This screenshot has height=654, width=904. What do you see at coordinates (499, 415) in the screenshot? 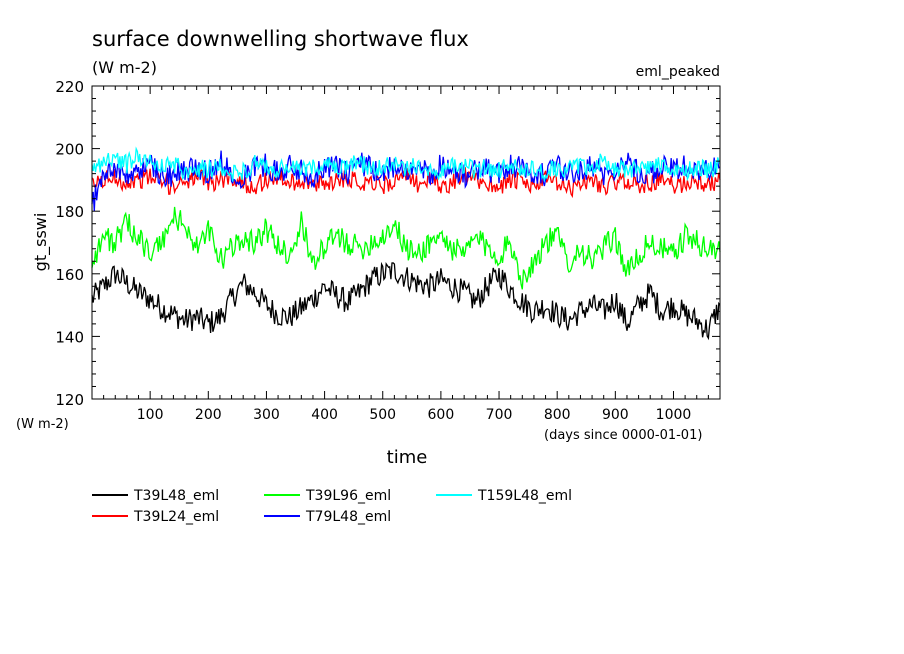
I see `x-tick-label: 700` at bounding box center [499, 415].